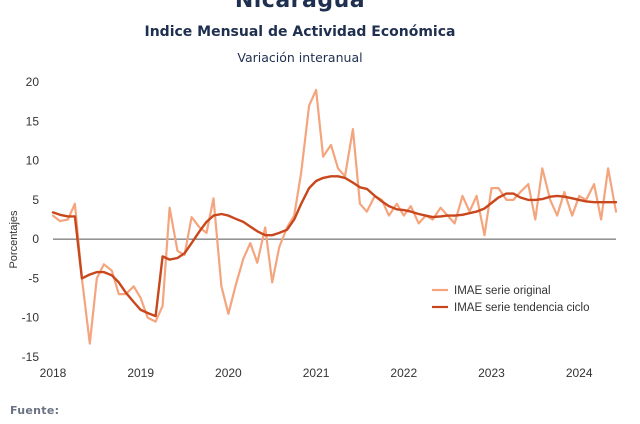 The height and width of the screenshot is (424, 640). Describe the element at coordinates (316, 373) in the screenshot. I see `x-tick-label: 2021` at that location.